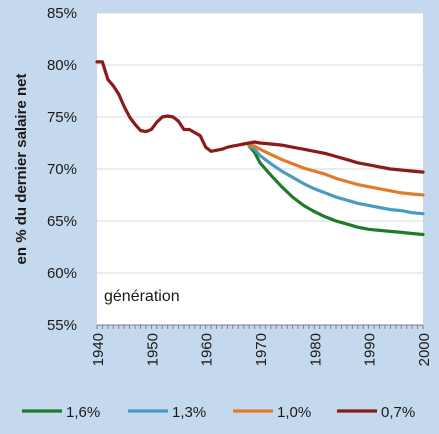 The height and width of the screenshot is (434, 439). What do you see at coordinates (207, 349) in the screenshot?
I see `x-tick-label: 1960` at bounding box center [207, 349].